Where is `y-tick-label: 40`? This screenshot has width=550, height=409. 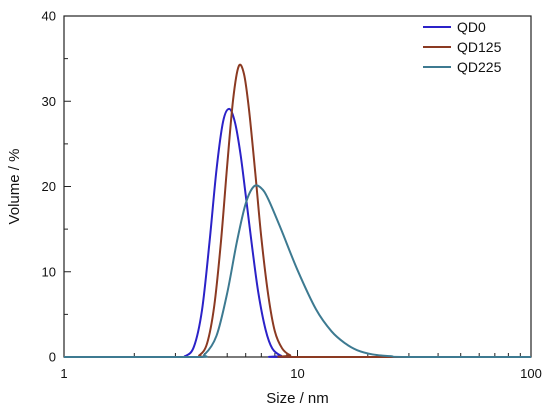
y-tick-label: 40 is located at coordinates (49, 16).